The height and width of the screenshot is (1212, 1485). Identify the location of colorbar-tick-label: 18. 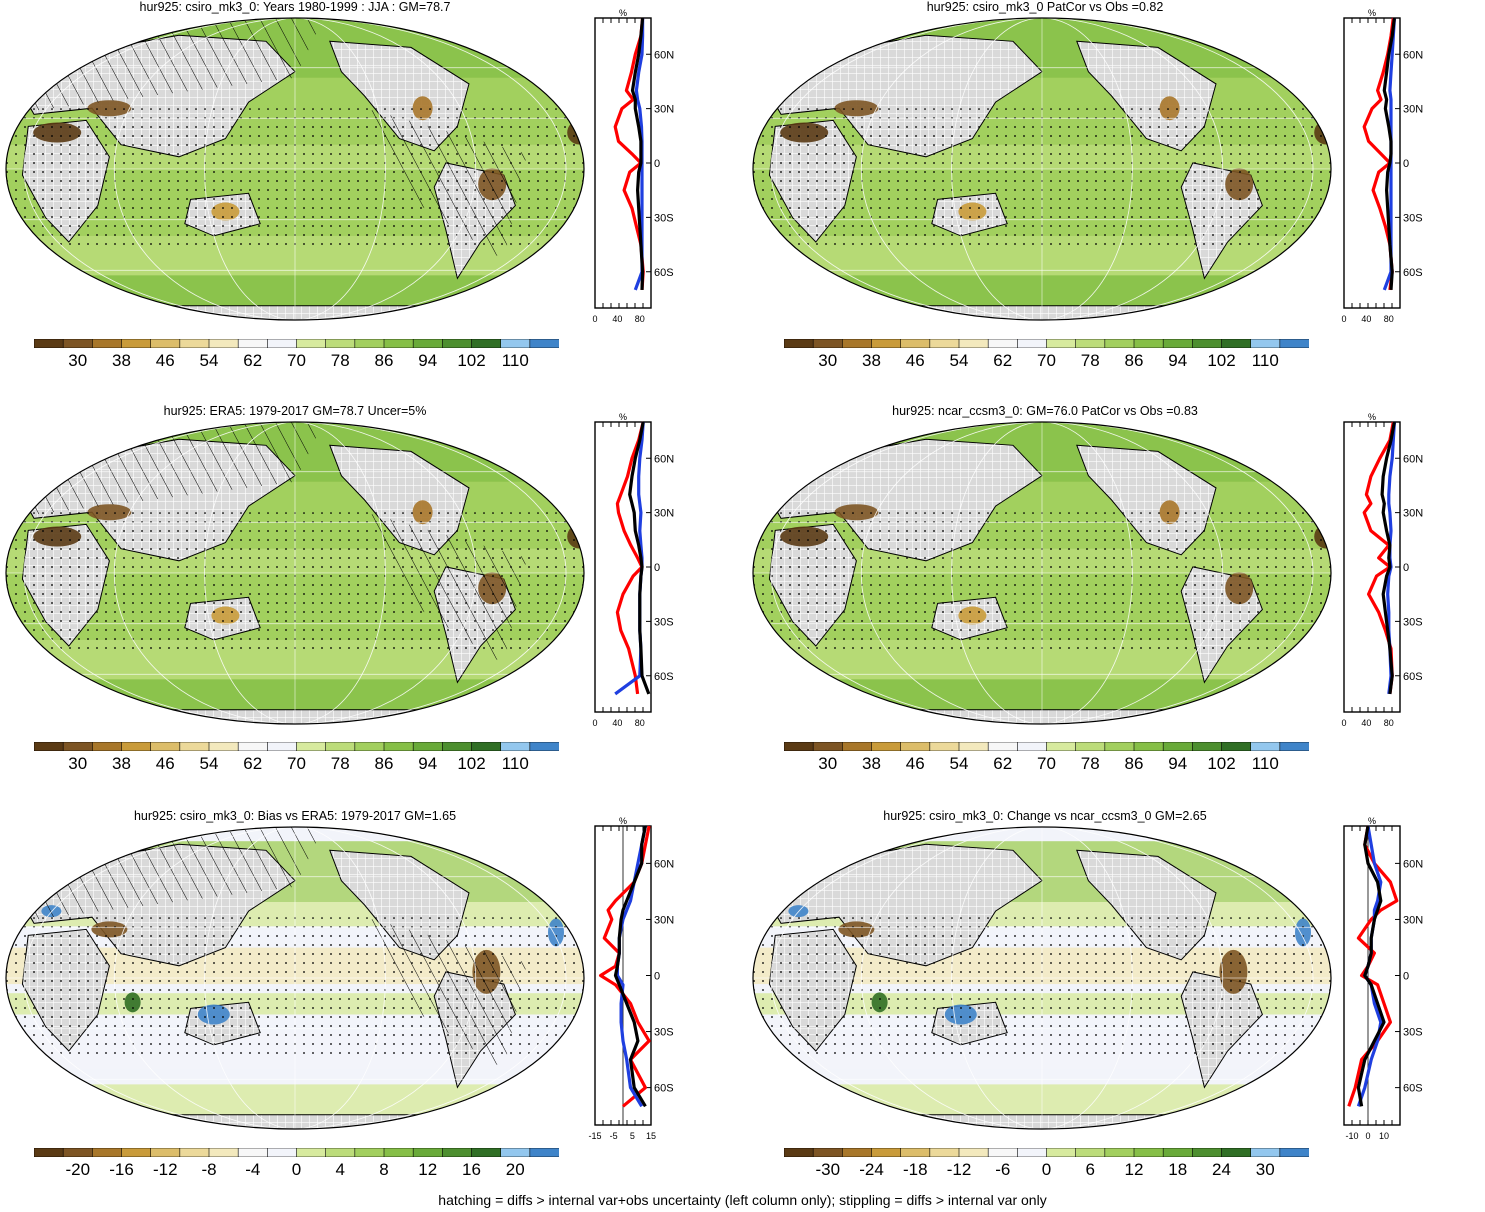
(1178, 1169).